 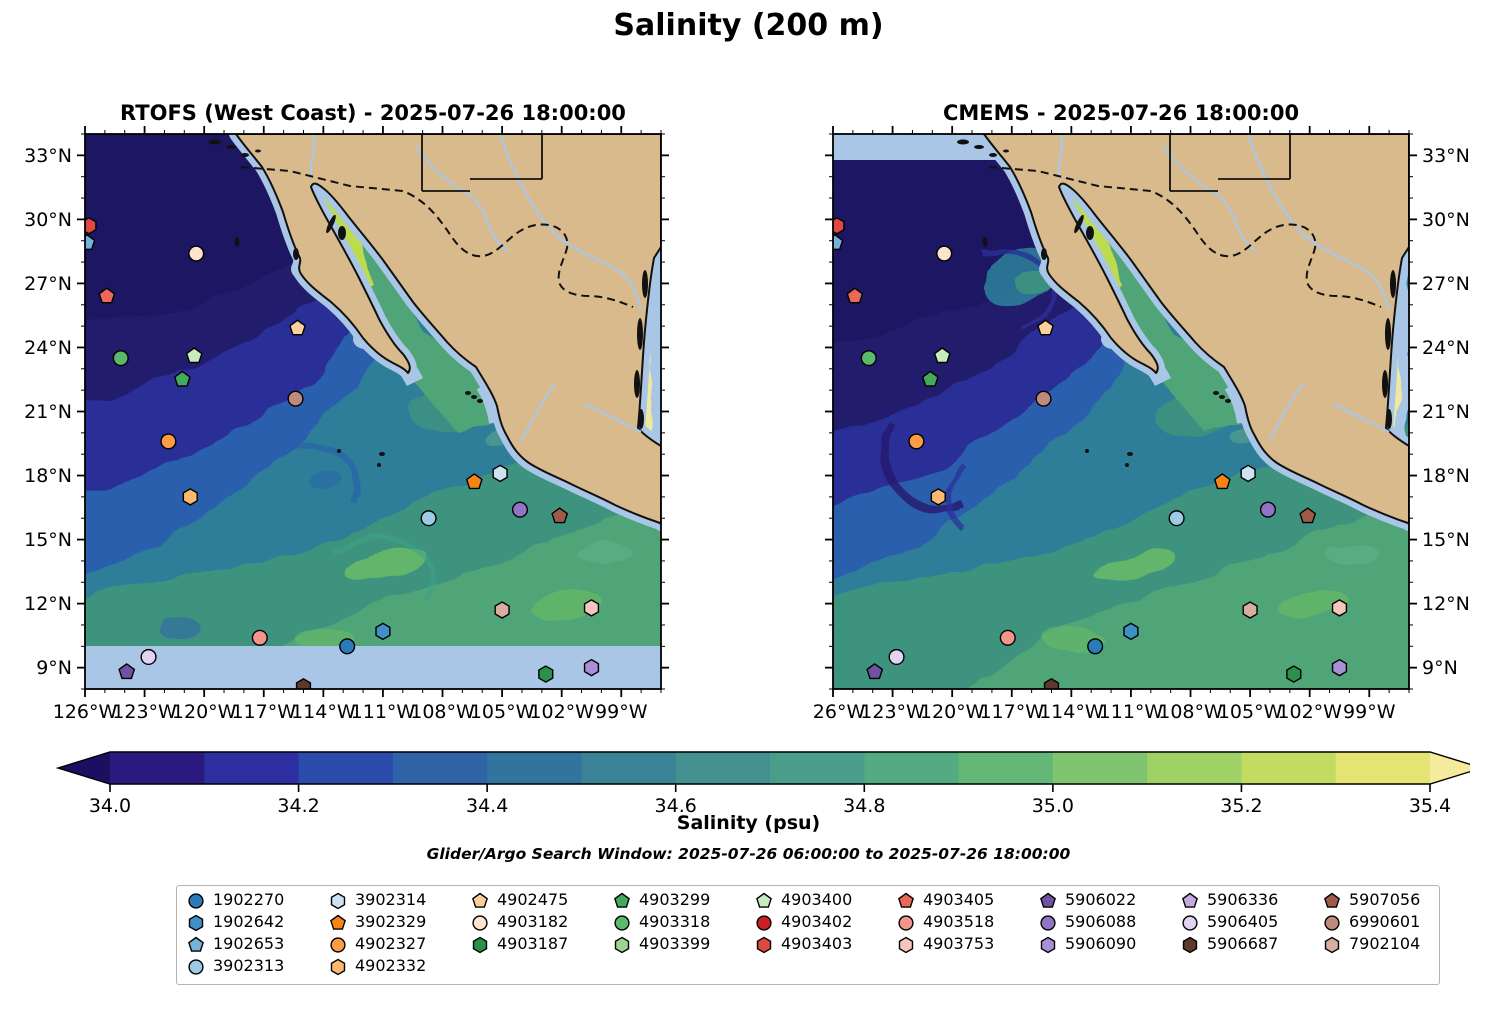 I want to click on legend-label: 4903182, so click(x=533, y=921).